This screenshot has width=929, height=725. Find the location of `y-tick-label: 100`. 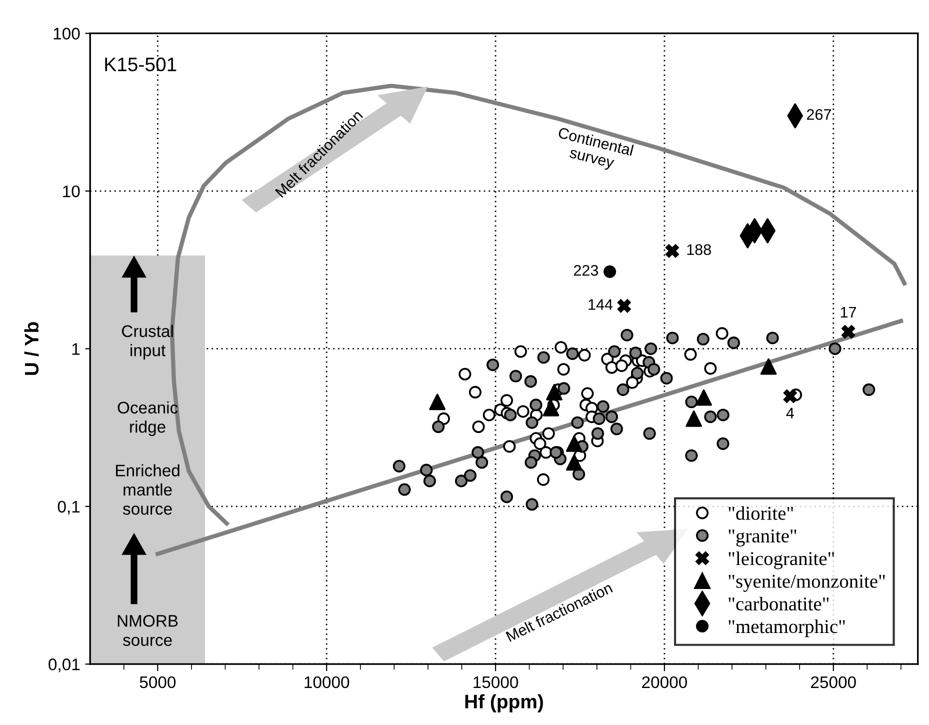

y-tick-label: 100 is located at coordinates (67, 34).